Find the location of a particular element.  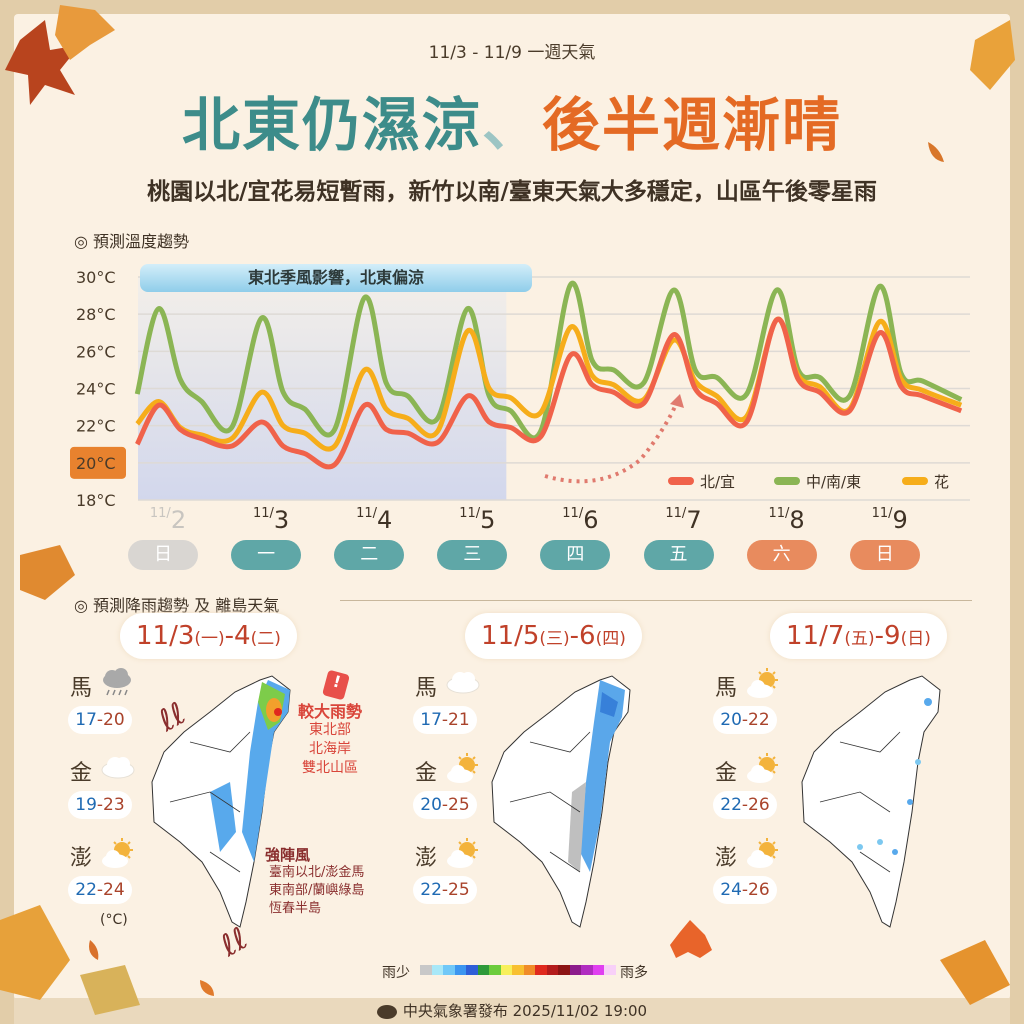

strong-wind-note: 強陣風 臺南以北/澎金馬 東南部/蘭嶼綠島 恆春半島 is located at coordinates (314, 882).